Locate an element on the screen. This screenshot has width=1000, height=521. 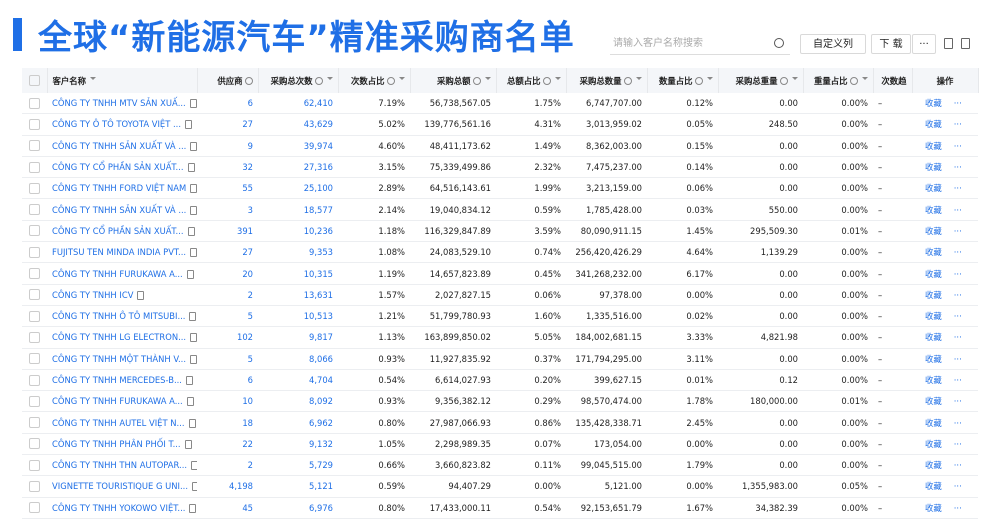
purchase-count: 18,577 is located at coordinates (298, 209).